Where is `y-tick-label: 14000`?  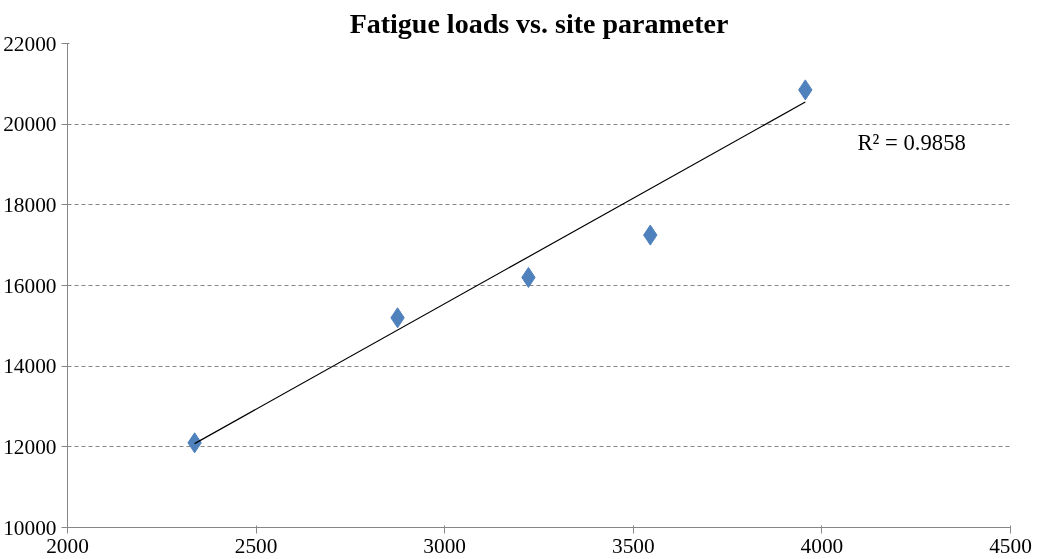
y-tick-label: 14000 is located at coordinates (30, 366).